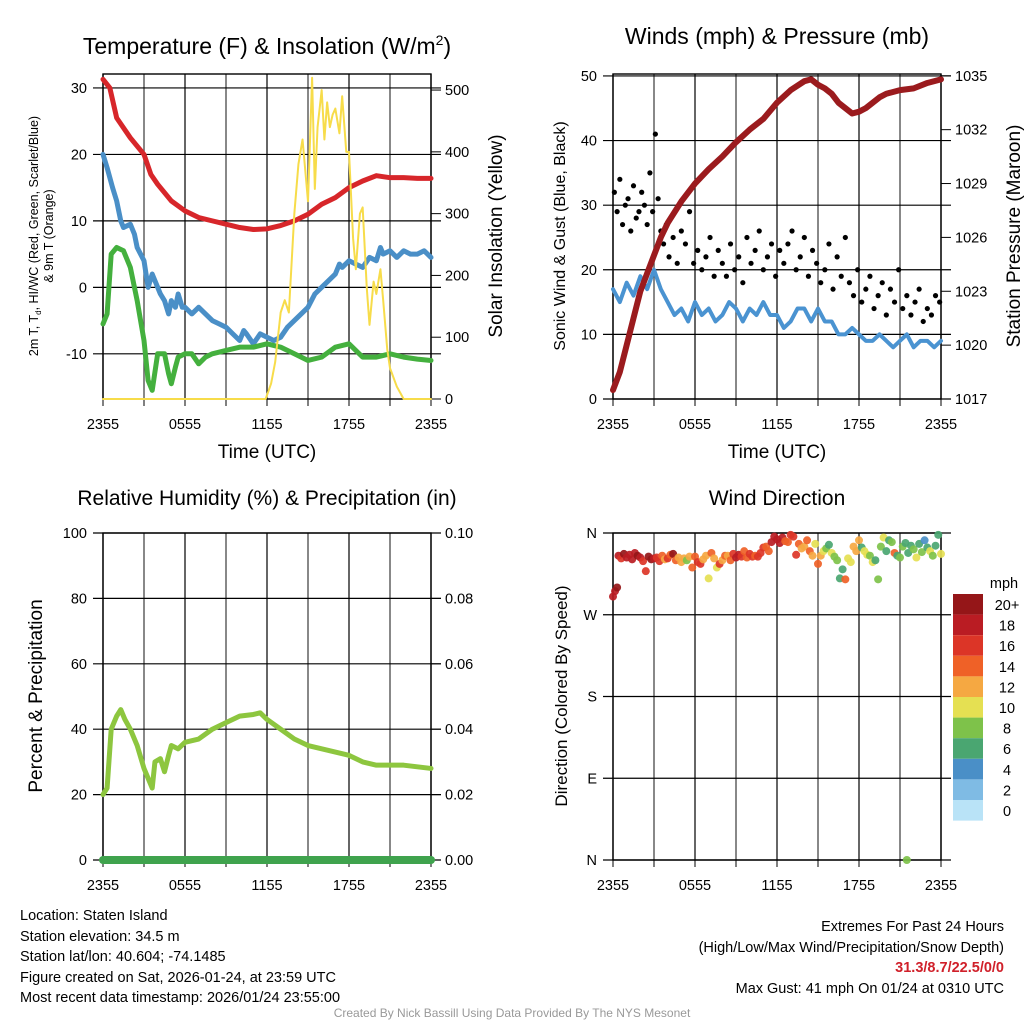  I want to click on legend-label: 12, so click(1007, 688).